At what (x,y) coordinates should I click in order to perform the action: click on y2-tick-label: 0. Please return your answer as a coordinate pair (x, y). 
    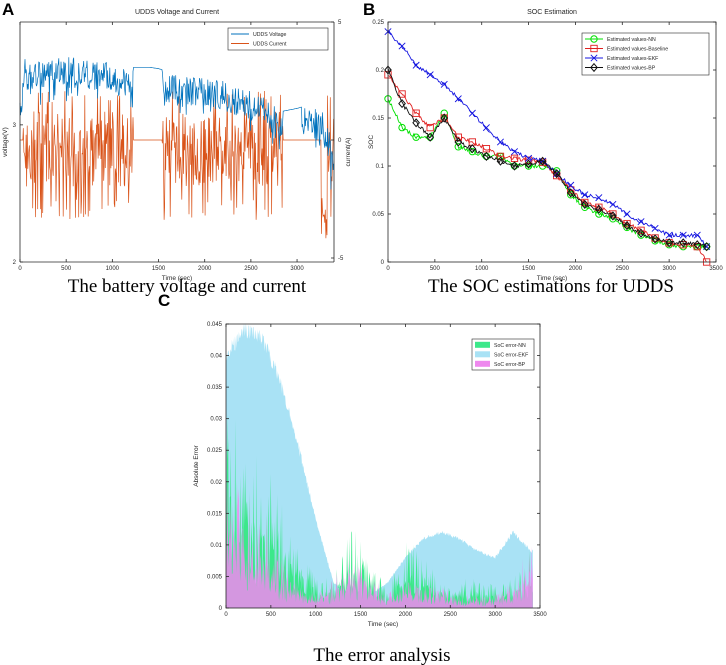
    Looking at the image, I should click on (340, 141).